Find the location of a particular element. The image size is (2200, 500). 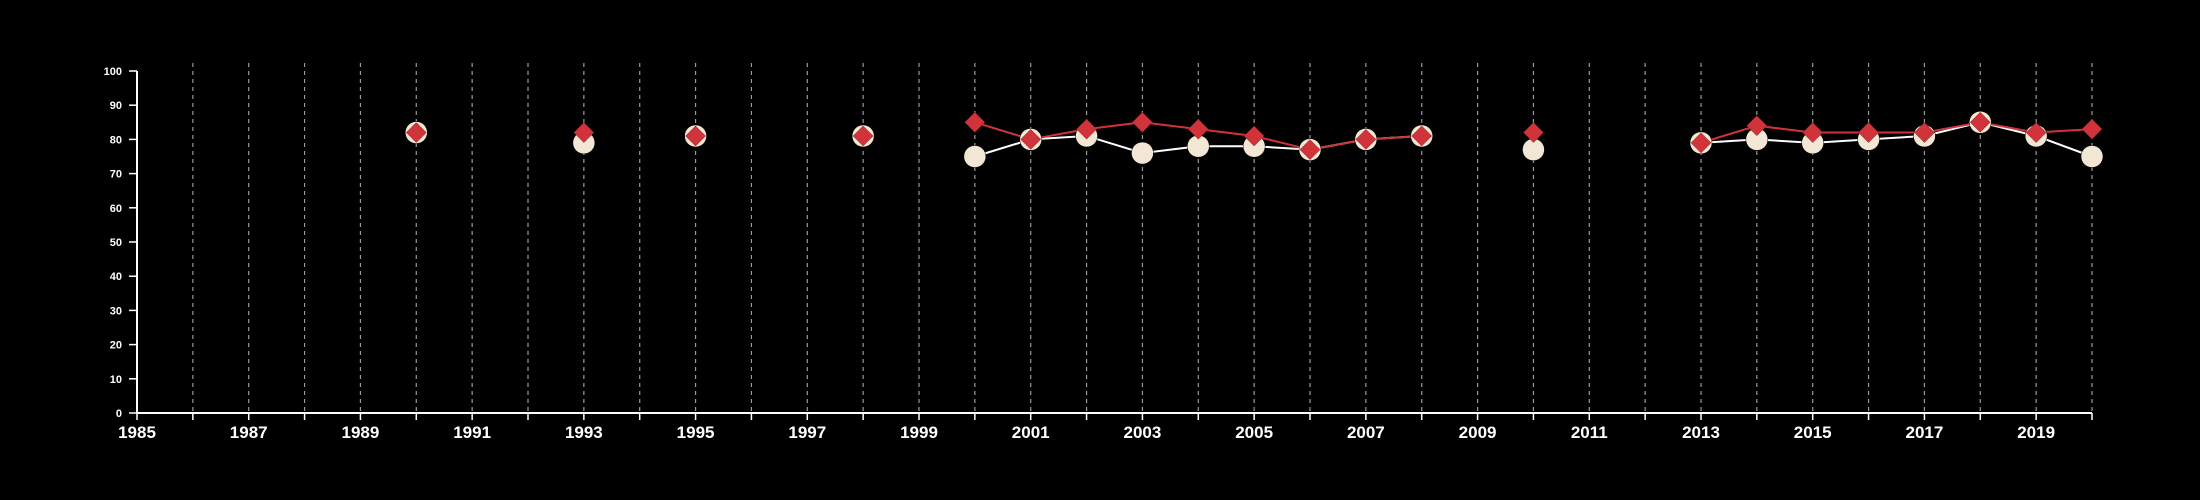

y-tick-label: 80 is located at coordinates (116, 140).